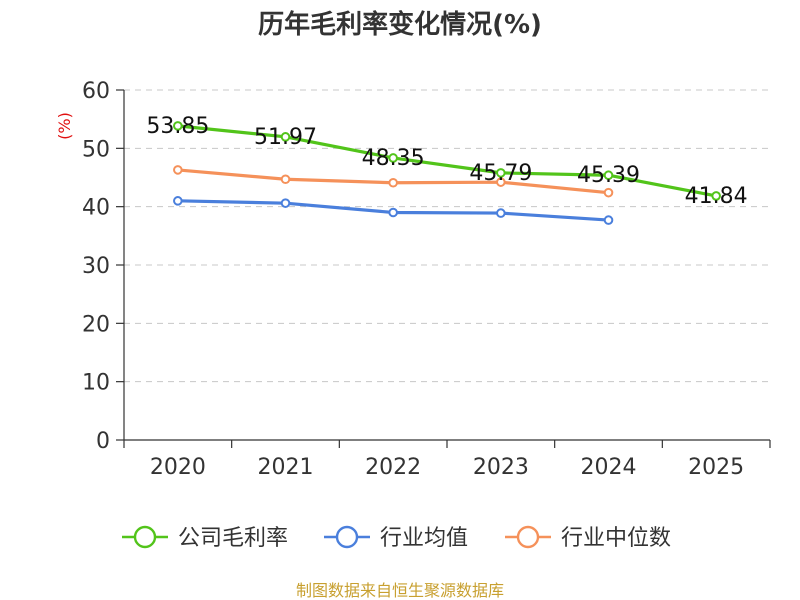  Describe the element at coordinates (400, 24) in the screenshot. I see `chart-title: 历年毛利率变化情况(%)` at that location.